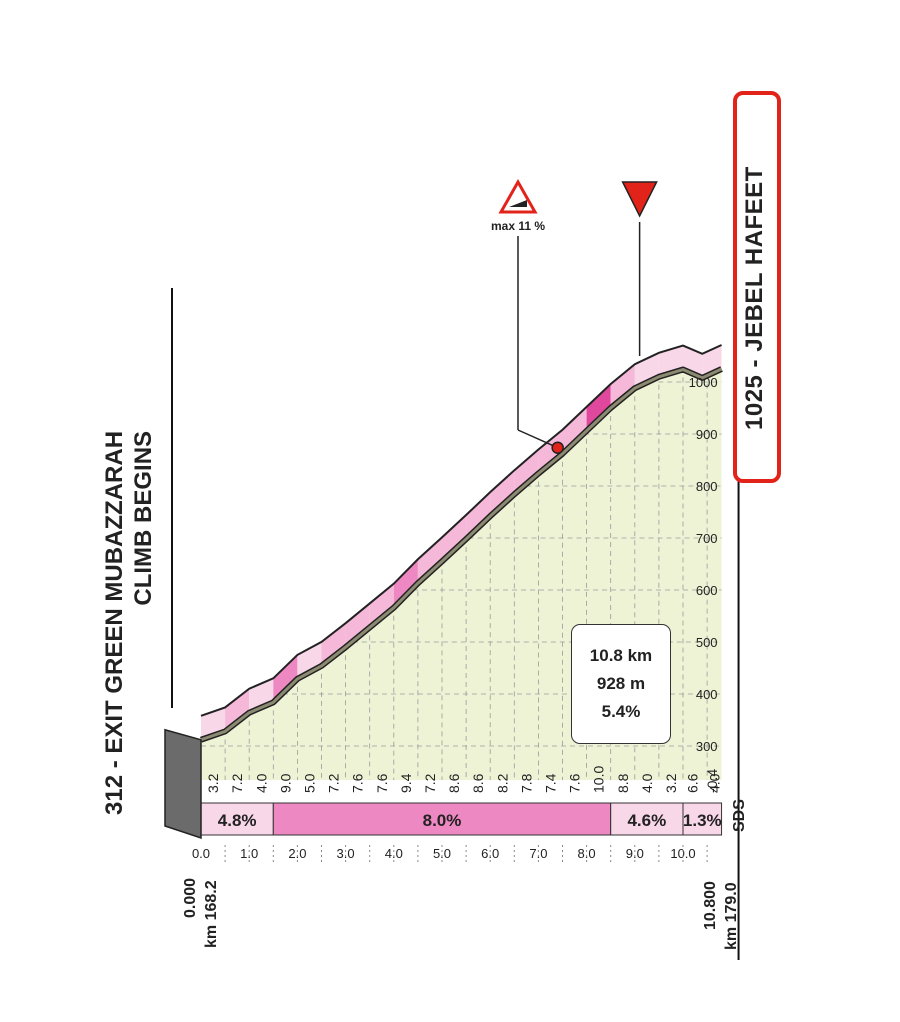  Describe the element at coordinates (183, 784) in the screenshot. I see `start-block` at that location.